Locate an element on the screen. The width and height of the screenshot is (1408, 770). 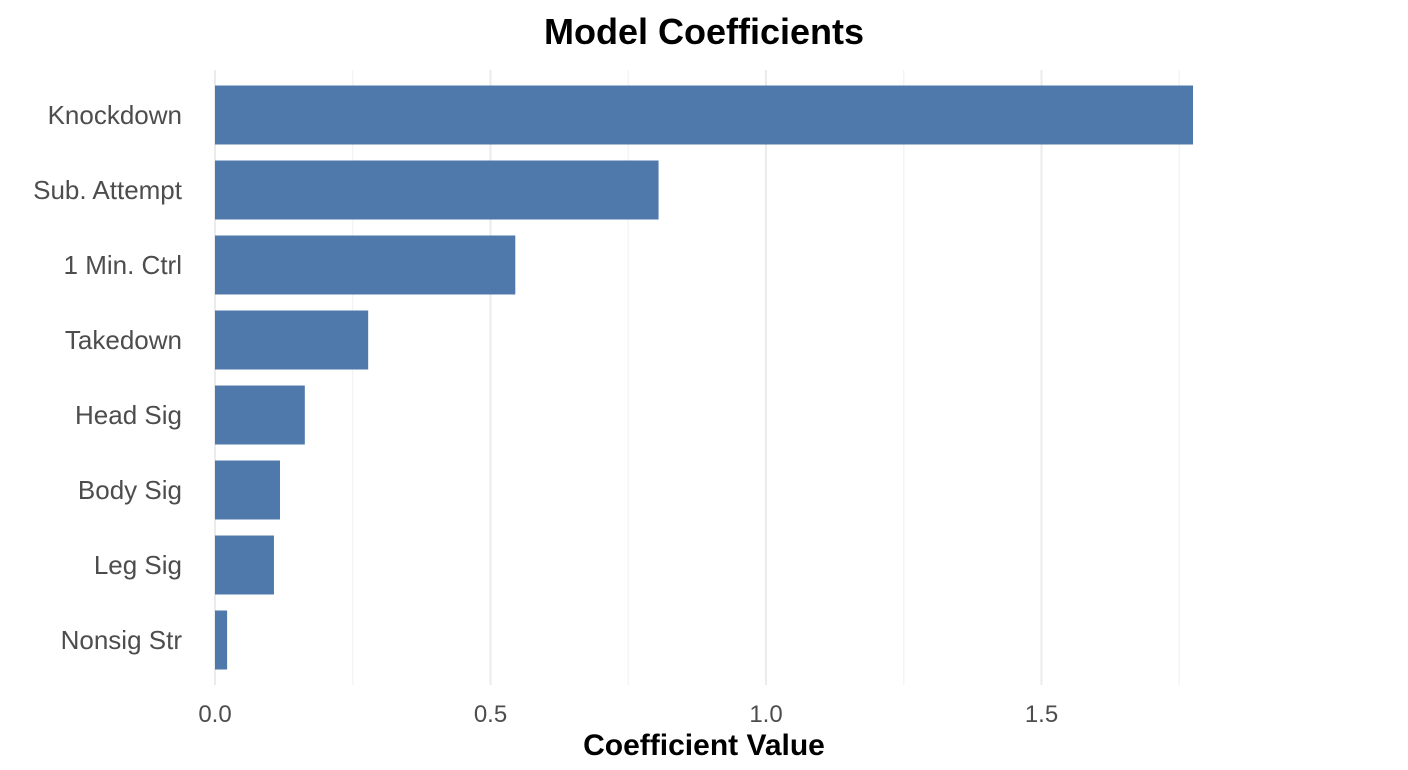
x-tick-label: 1.5 is located at coordinates (1041, 714).